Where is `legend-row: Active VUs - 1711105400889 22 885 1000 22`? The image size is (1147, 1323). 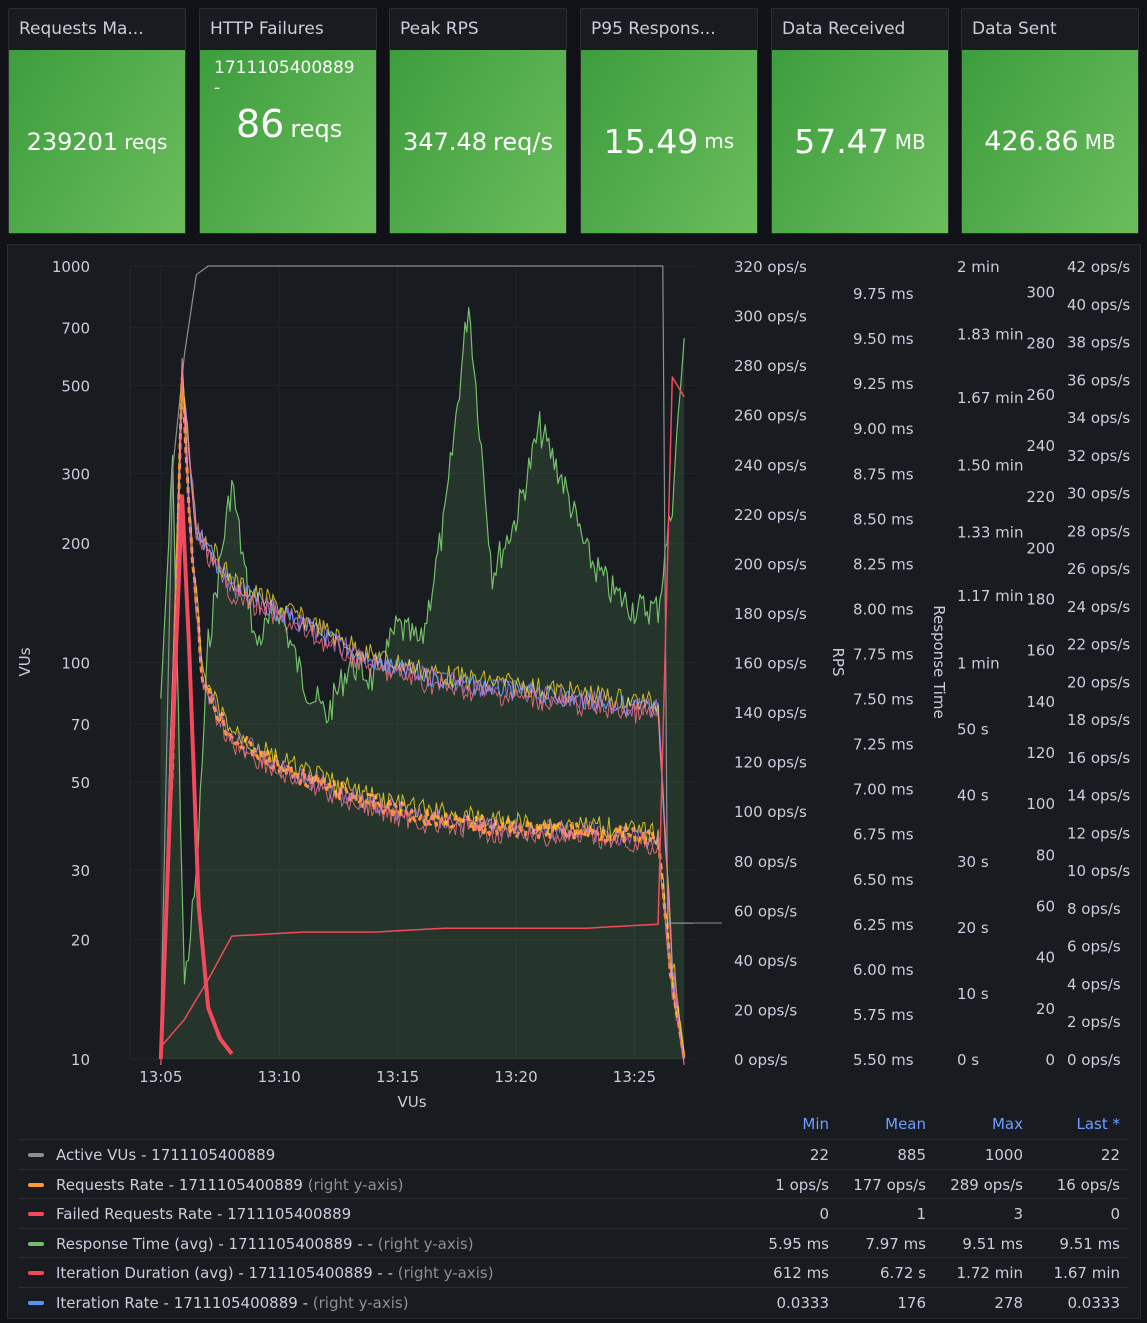
legend-row: Active VUs - 1711105400889 22 885 1000 22 is located at coordinates (573, 1154).